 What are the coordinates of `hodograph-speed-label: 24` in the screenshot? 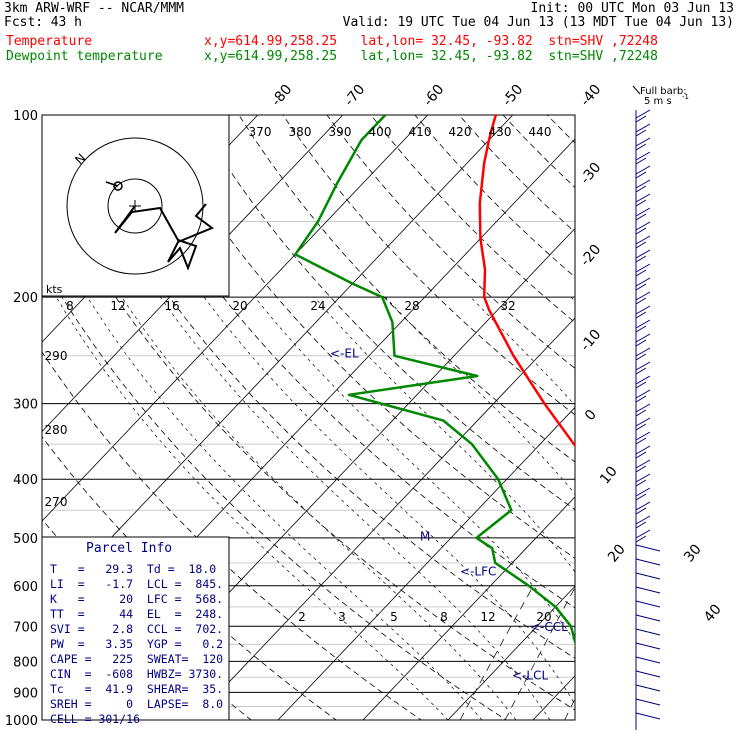 It's located at (317, 306).